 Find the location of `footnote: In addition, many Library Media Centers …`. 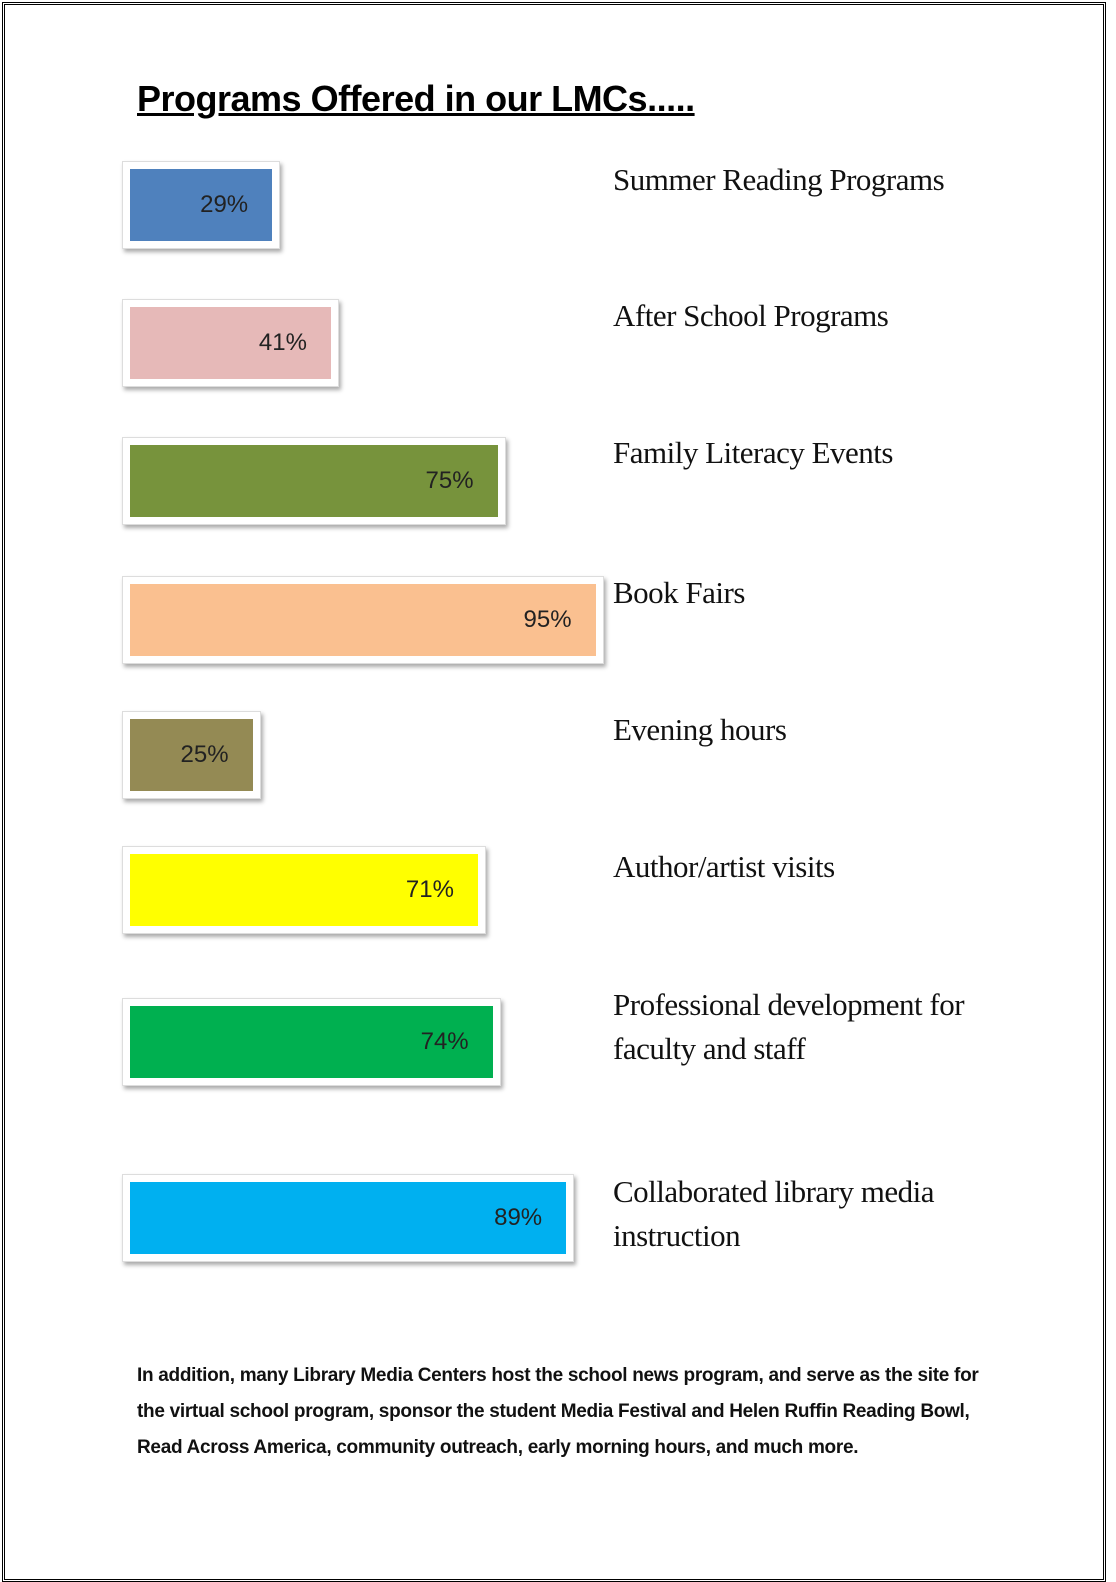

footnote: In addition, many Library Media Centers … is located at coordinates (558, 1411).